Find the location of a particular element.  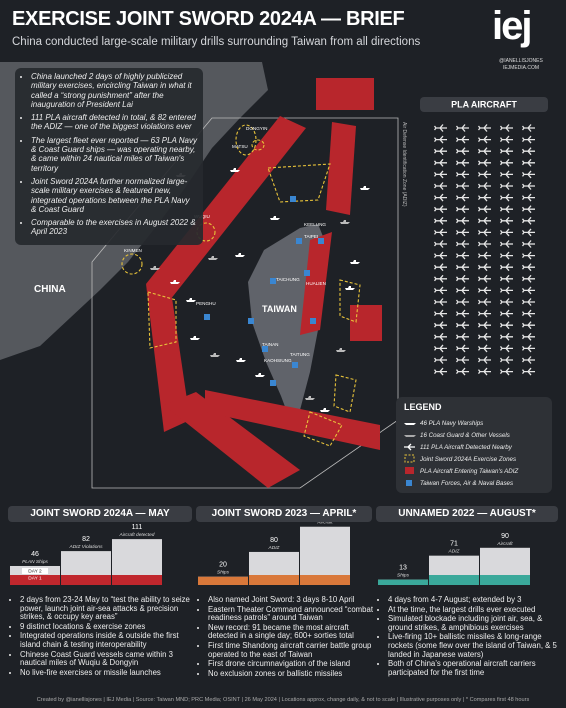

legend-item: 46 PLA Navy Warships is located at coordinates (451, 423).